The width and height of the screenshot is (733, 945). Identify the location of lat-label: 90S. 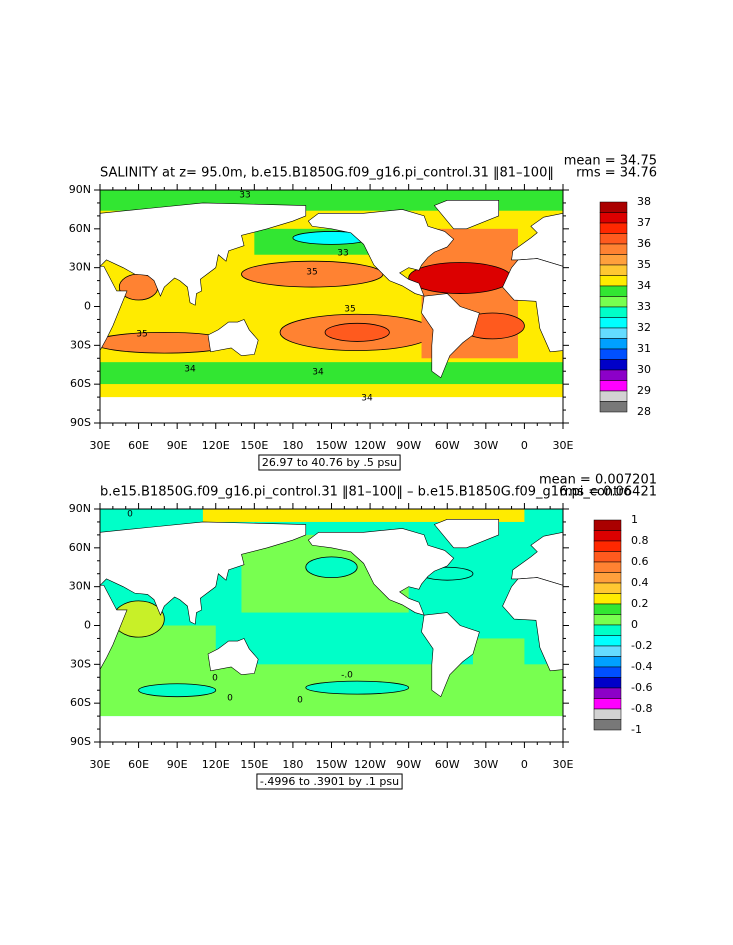
(80, 422).